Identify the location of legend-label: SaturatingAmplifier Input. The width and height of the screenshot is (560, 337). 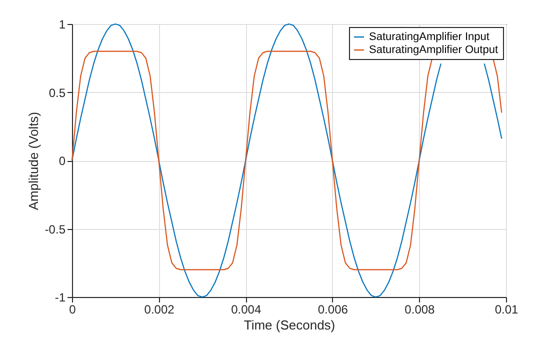
(429, 37).